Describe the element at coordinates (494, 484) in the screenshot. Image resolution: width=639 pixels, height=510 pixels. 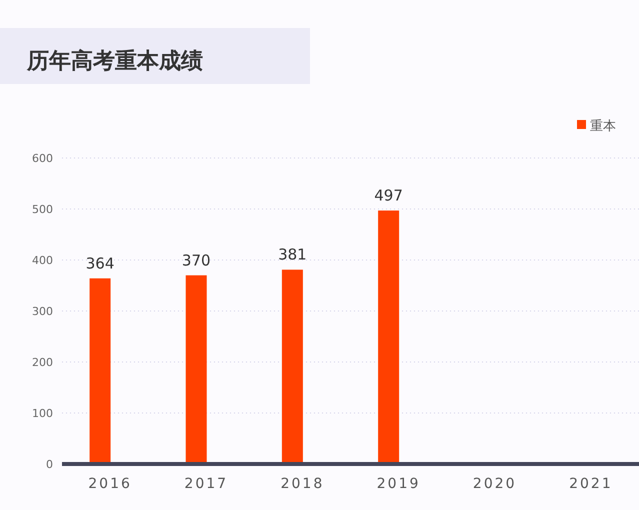
I see `x-tick-label: 2020` at that location.